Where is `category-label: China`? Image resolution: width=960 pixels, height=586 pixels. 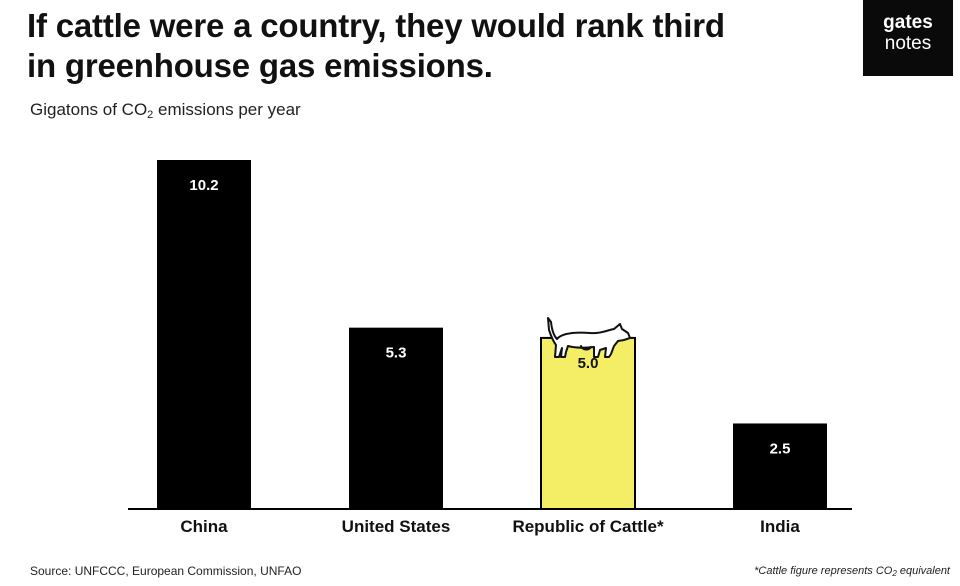 category-label: China is located at coordinates (204, 526).